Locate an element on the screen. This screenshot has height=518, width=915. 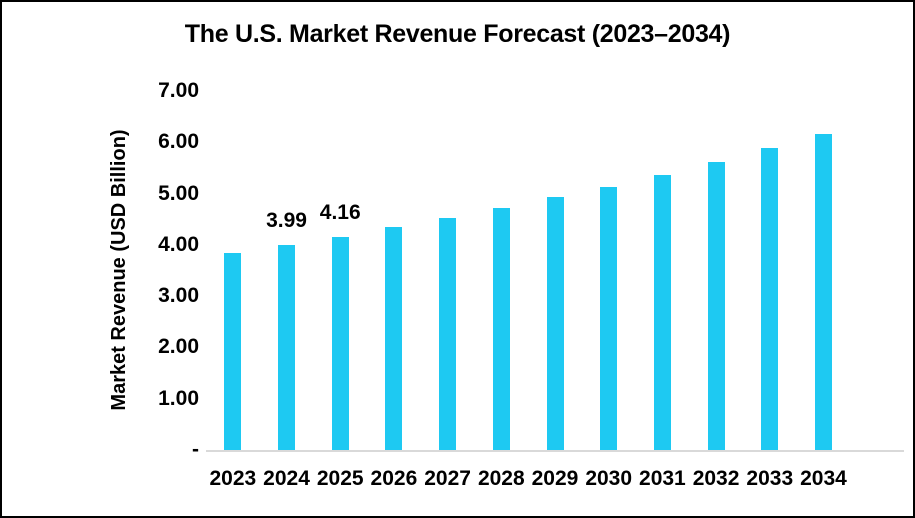
y-tick-label-7: 7.00 is located at coordinates (178, 90).